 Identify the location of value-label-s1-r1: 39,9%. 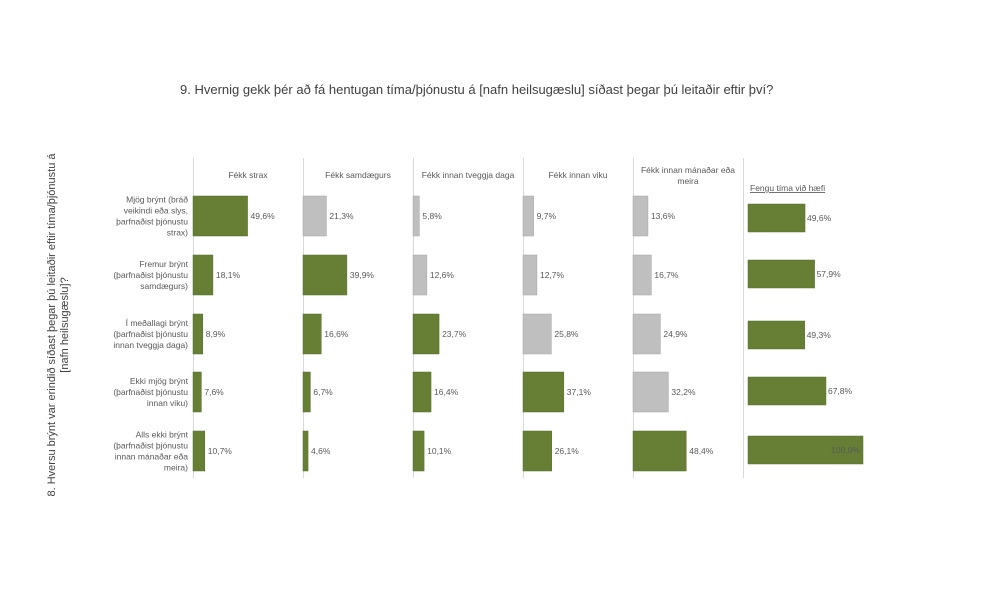
(362, 275).